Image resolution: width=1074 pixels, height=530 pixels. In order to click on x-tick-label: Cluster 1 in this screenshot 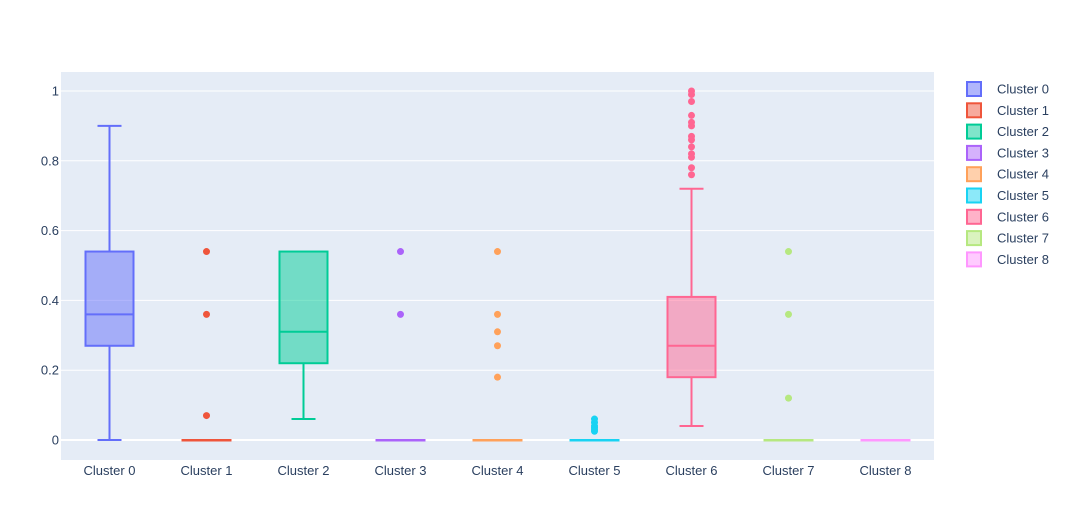, I will do `click(206, 470)`.